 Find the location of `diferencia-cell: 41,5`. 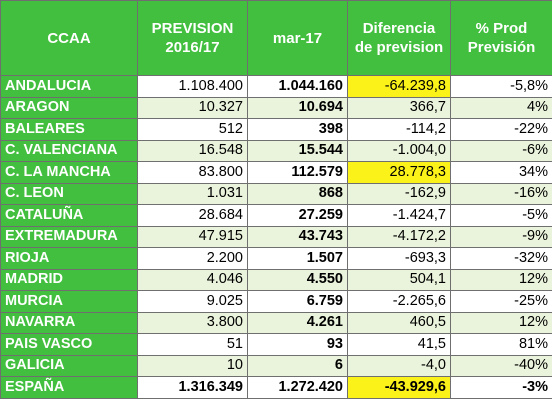

diferencia-cell: 41,5 is located at coordinates (399, 344).